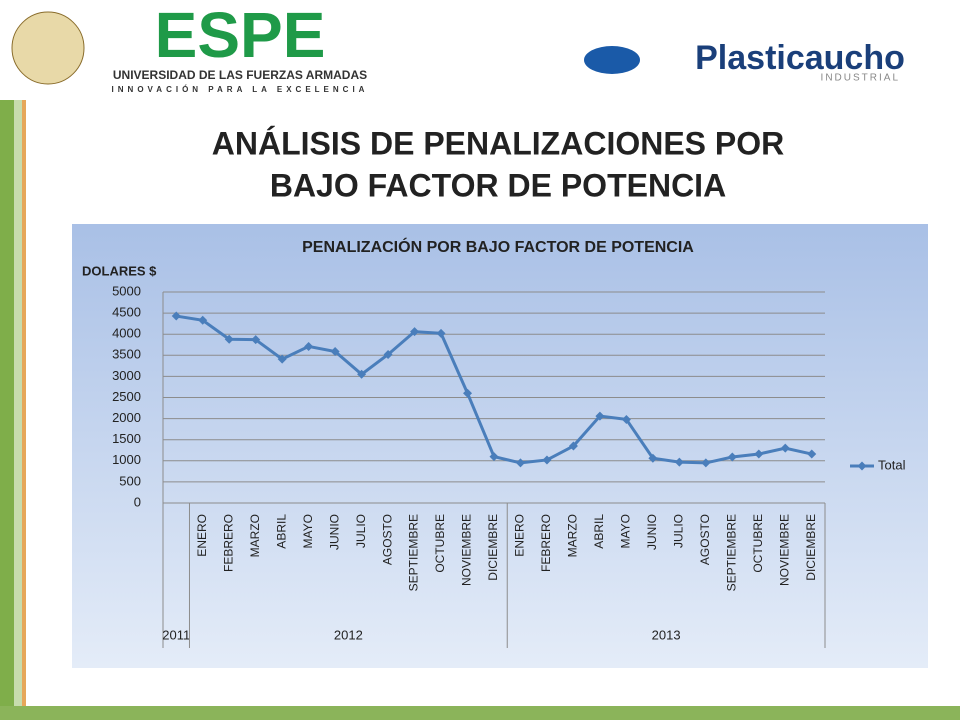 Image resolution: width=960 pixels, height=720 pixels. I want to click on y-tick-label: 4500, so click(126, 312).